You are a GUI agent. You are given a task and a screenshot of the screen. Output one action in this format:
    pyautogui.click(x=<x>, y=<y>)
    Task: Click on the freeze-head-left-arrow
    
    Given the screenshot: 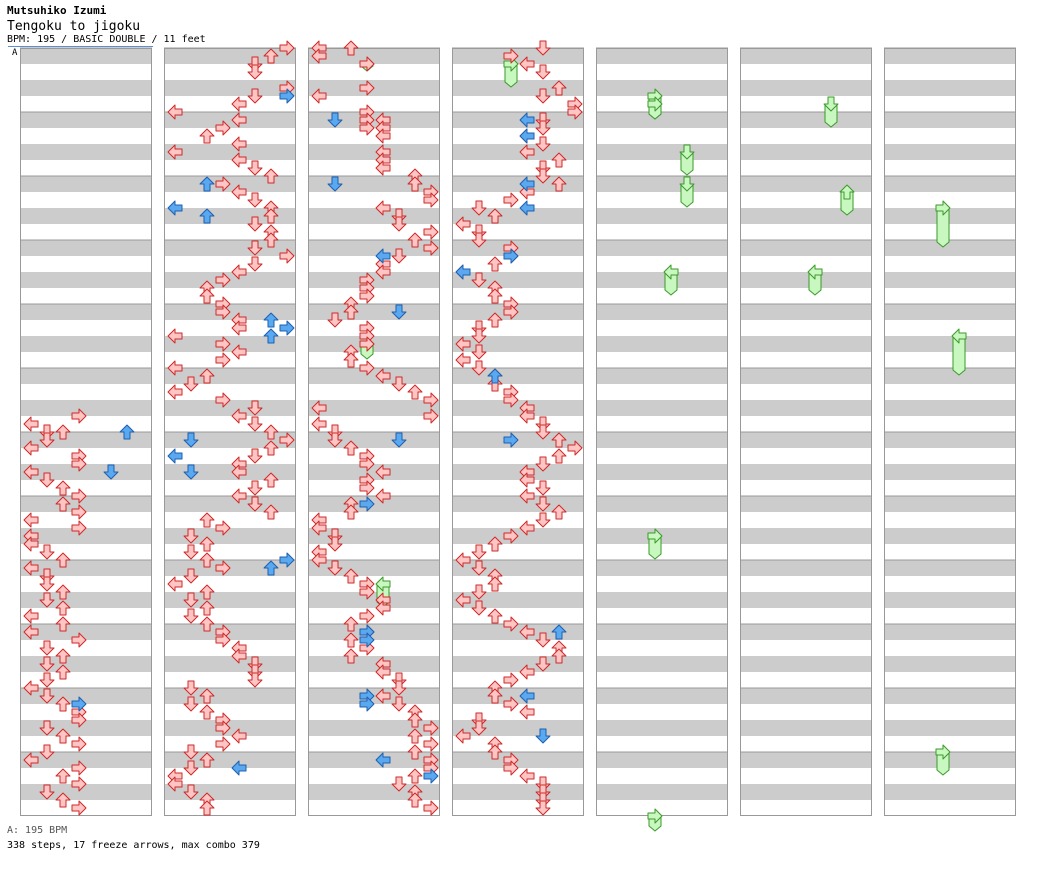 What is the action you would take?
    pyautogui.click(x=959, y=336)
    